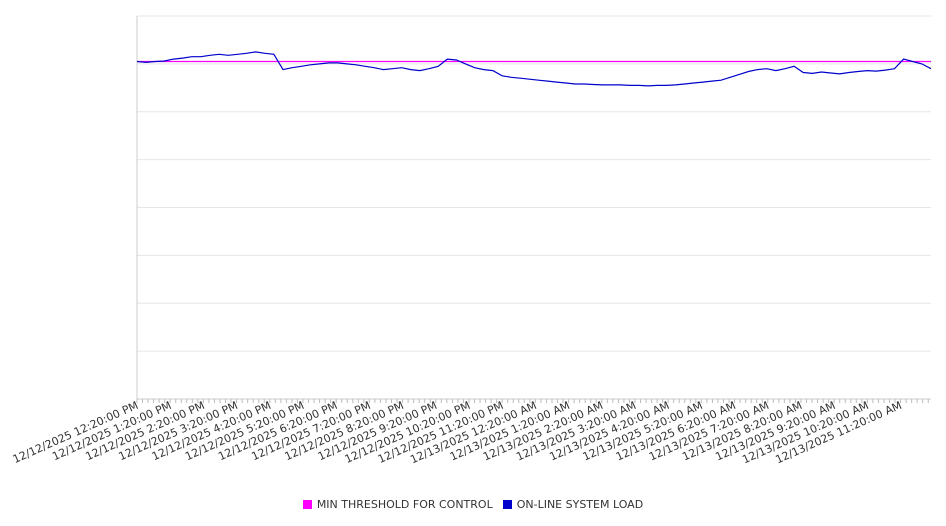 This screenshot has height=526, width=946. What do you see at coordinates (580, 504) in the screenshot?
I see `legend-label-system-load: ON-LINE SYSTEM LOAD` at bounding box center [580, 504].